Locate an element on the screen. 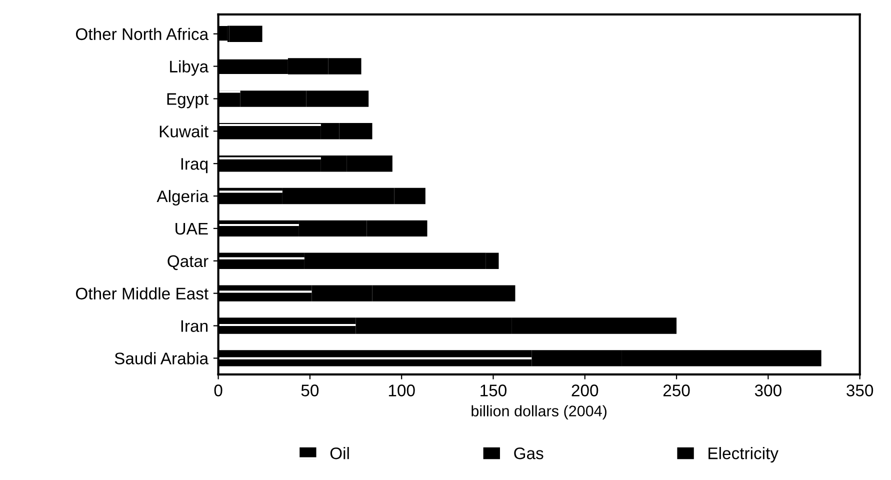 This screenshot has width=891, height=480. y-tick-label: Other Middle East is located at coordinates (142, 293).